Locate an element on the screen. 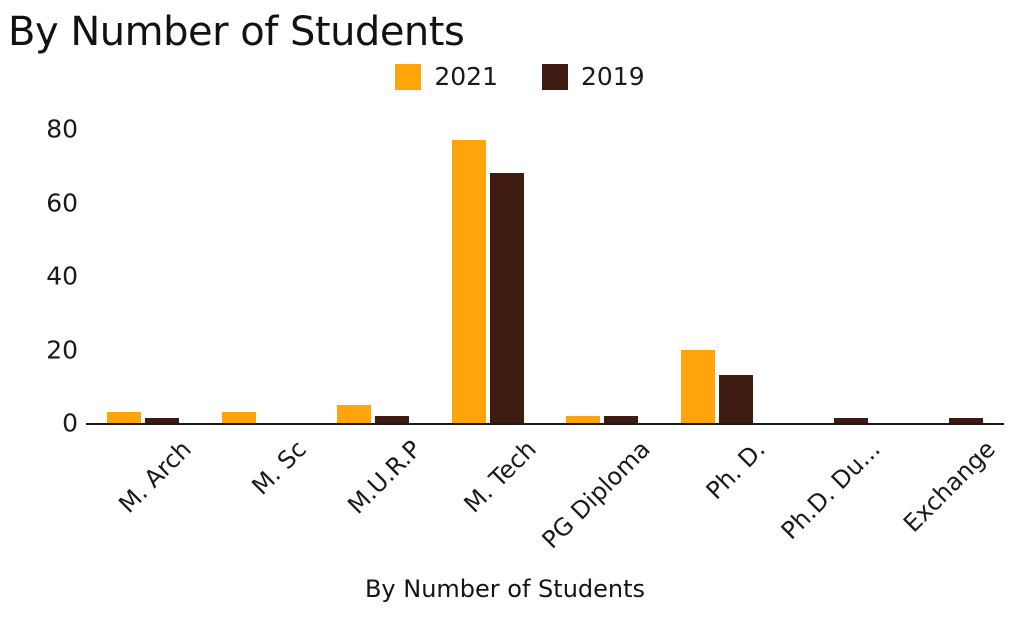 Image resolution: width=1010 pixels, height=622 pixels. legend-item-2021: 2021 is located at coordinates (446, 77).